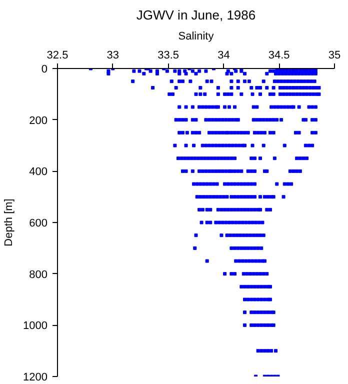  What do you see at coordinates (279, 56) in the screenshot?
I see `x-tick-label: 34.5` at bounding box center [279, 56].